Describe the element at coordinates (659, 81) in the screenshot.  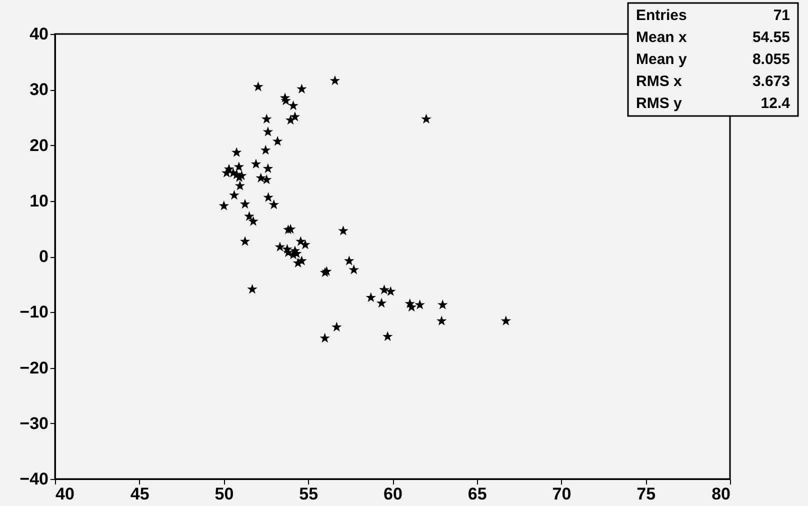
I see `annotation: RMS x` at that location.